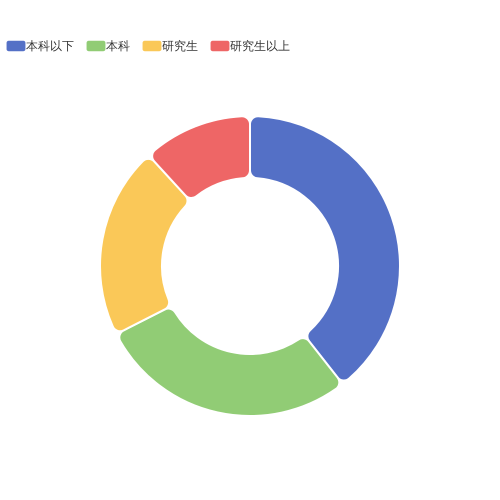 This screenshot has height=500, width=500. What do you see at coordinates (180, 46) in the screenshot?
I see `legend-label: 研究生` at bounding box center [180, 46].